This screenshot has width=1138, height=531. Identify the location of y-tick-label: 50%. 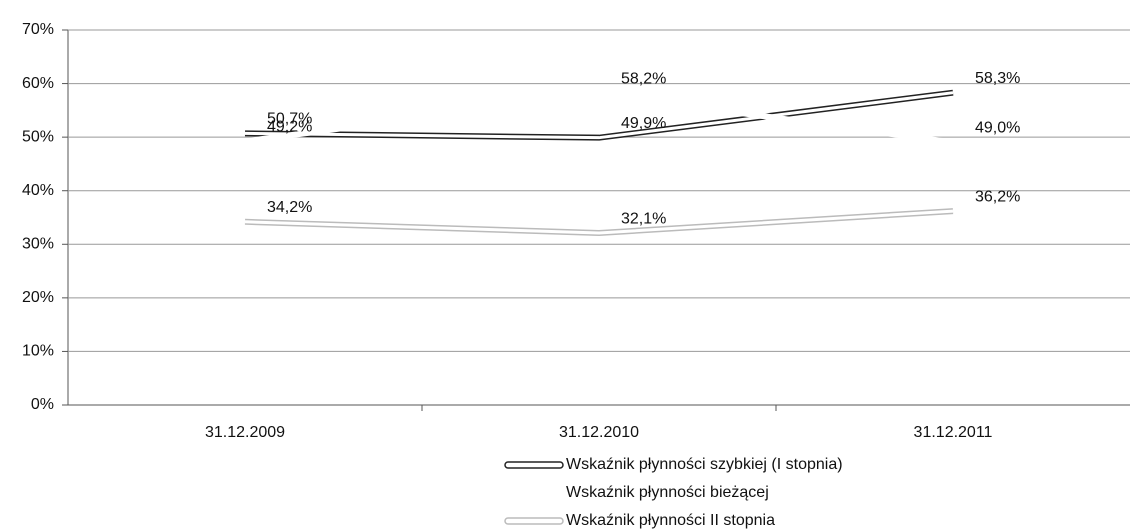
(38, 136).